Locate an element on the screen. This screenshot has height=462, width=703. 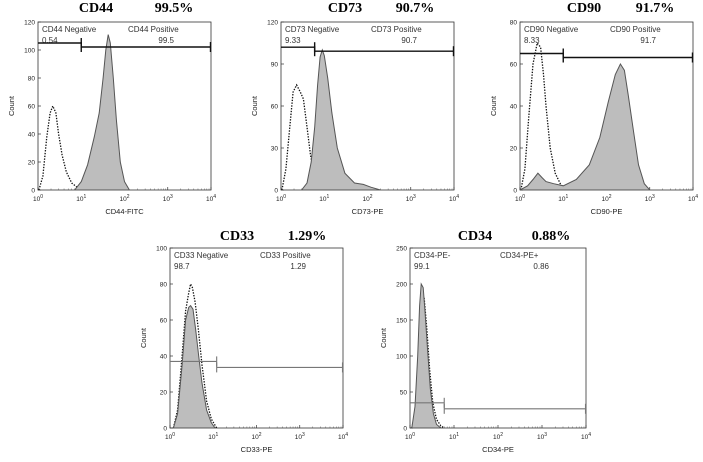
positive-gate-value: 0.86 is located at coordinates (541, 266).